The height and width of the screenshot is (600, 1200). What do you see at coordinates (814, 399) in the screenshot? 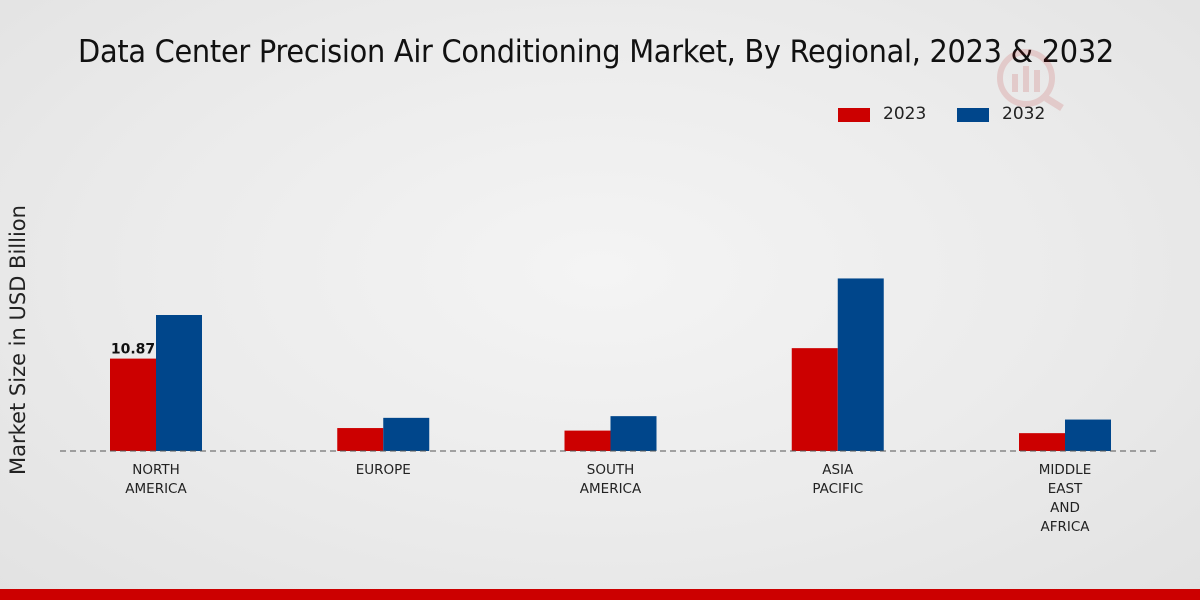
I see `bar-2023-asia-pacific` at bounding box center [814, 399].